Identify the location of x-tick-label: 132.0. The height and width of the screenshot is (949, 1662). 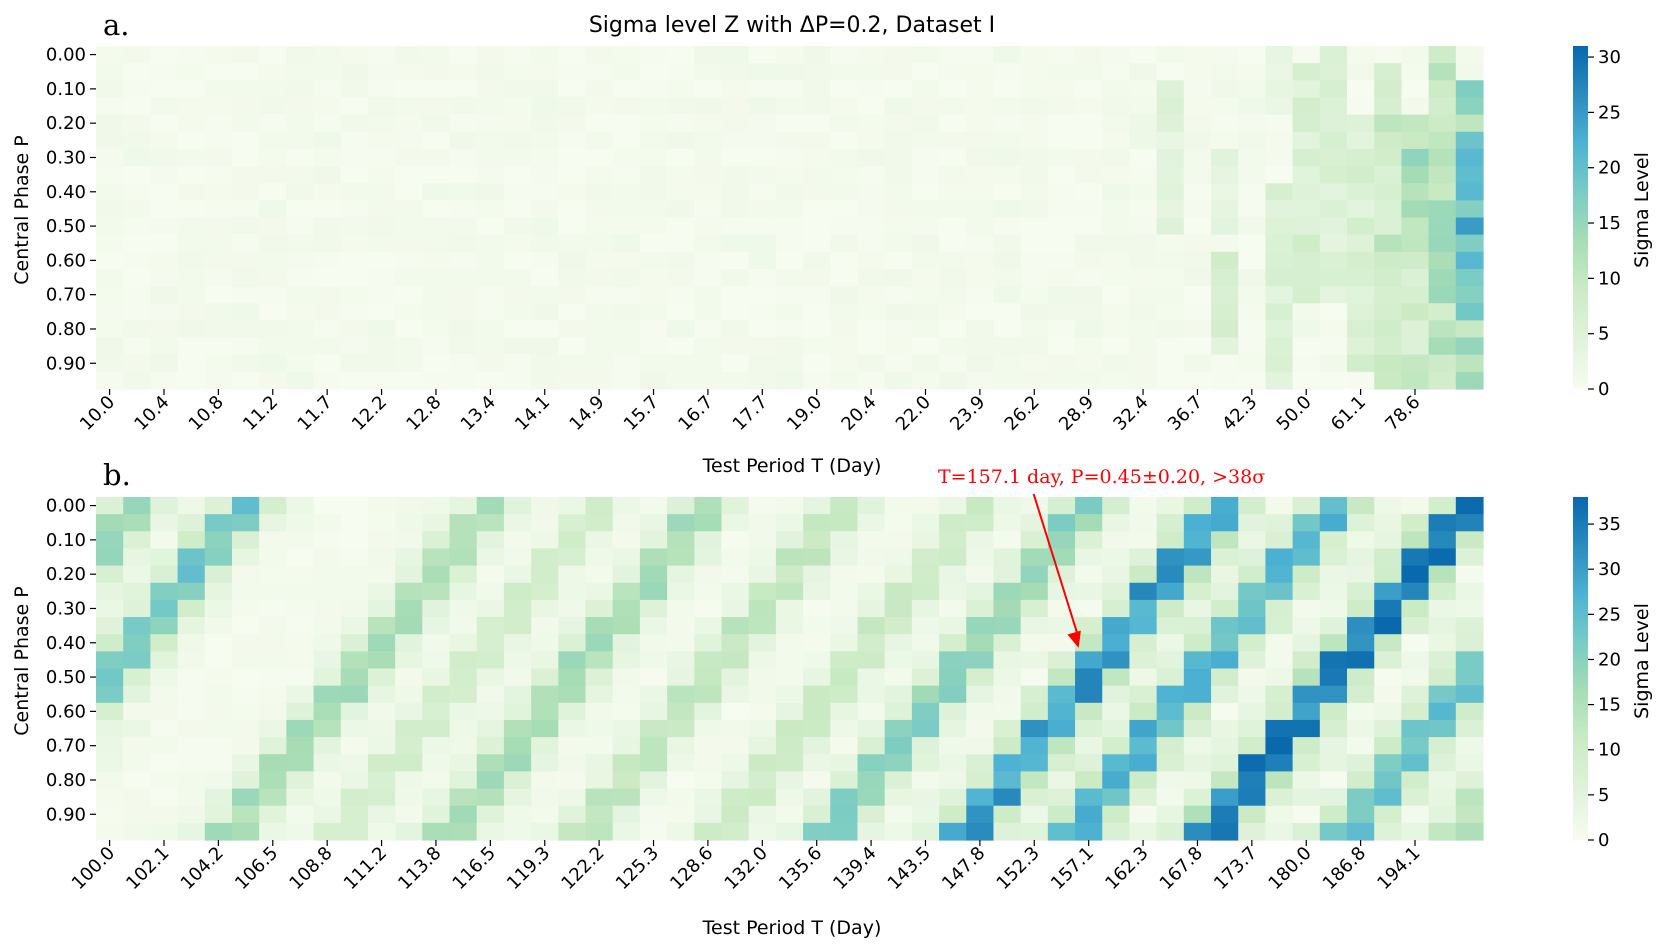
(746, 868).